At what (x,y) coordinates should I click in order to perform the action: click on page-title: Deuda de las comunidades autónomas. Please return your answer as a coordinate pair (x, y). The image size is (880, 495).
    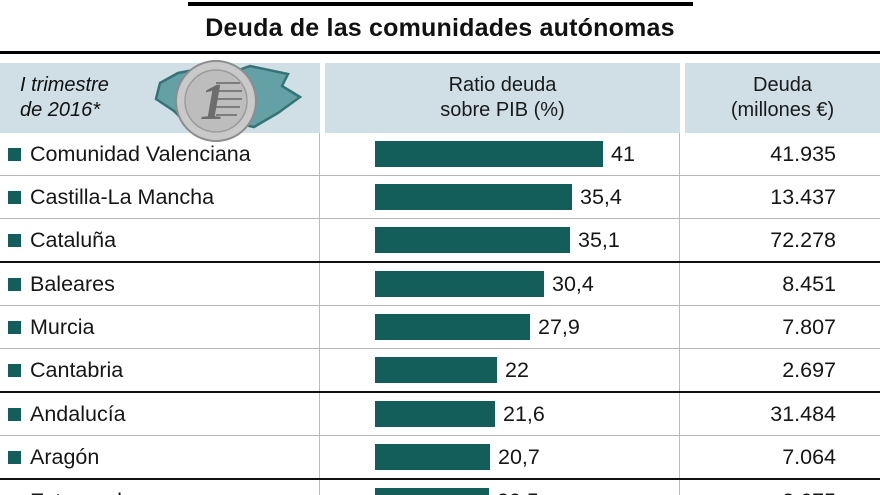
    Looking at the image, I should click on (440, 28).